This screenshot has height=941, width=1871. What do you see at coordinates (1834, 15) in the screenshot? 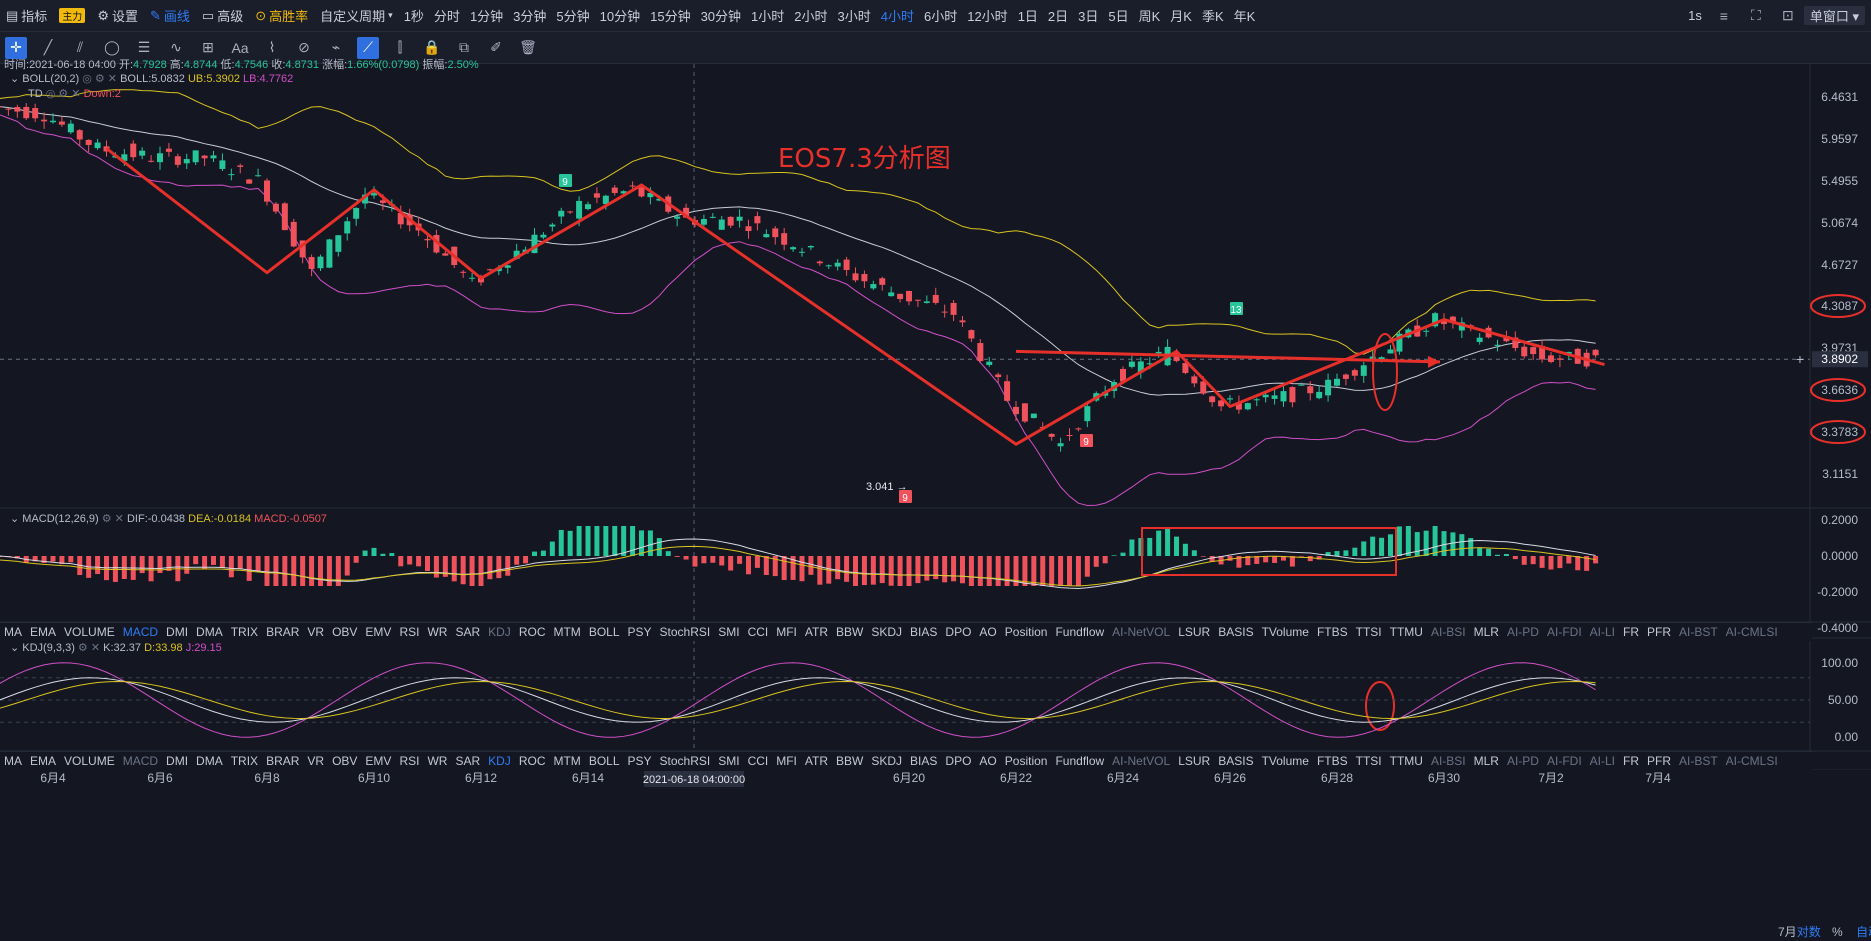
I see `window-mode-select: 单窗口 ▾` at bounding box center [1834, 15].